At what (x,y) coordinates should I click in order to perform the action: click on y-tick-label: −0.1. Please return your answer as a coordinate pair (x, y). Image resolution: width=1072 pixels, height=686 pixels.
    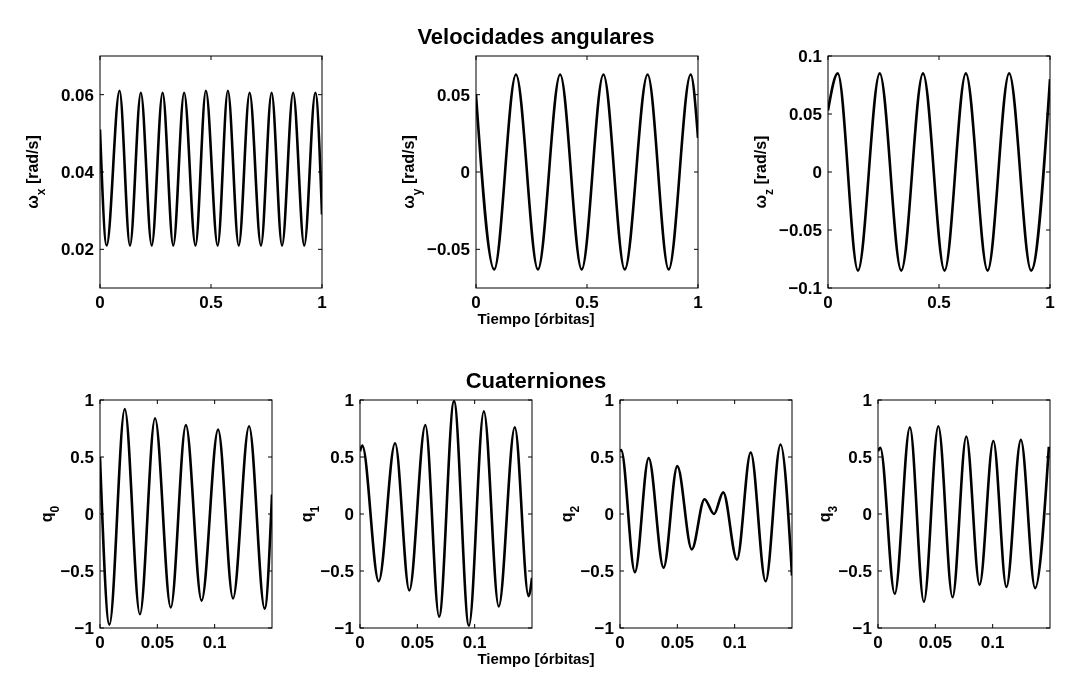
    Looking at the image, I should click on (805, 288).